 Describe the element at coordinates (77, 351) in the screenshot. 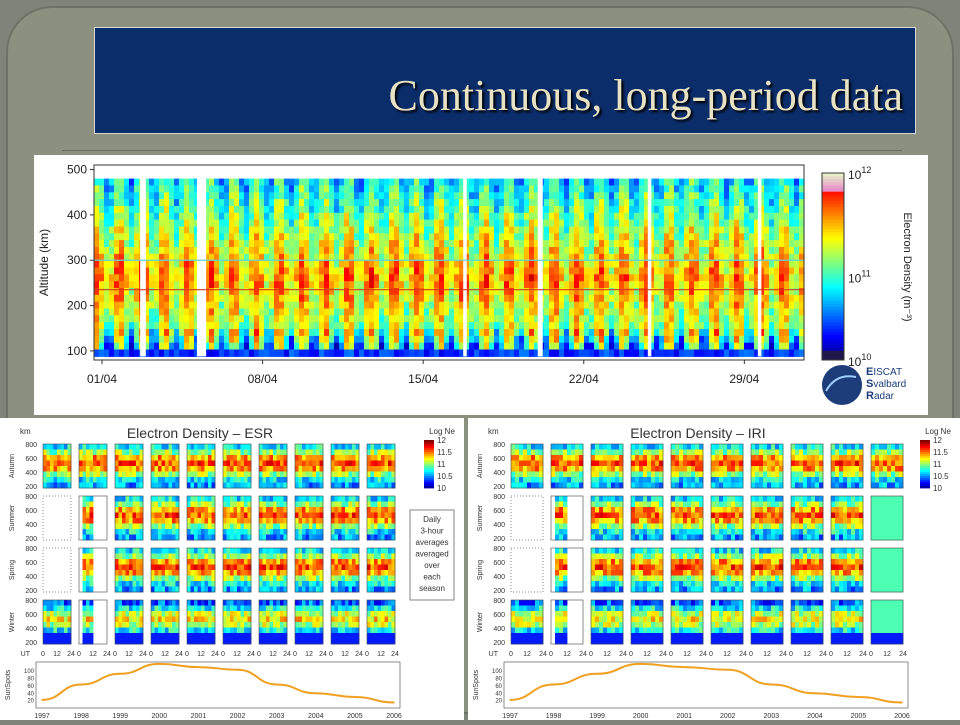

I see `y-tick-label: 100` at that location.